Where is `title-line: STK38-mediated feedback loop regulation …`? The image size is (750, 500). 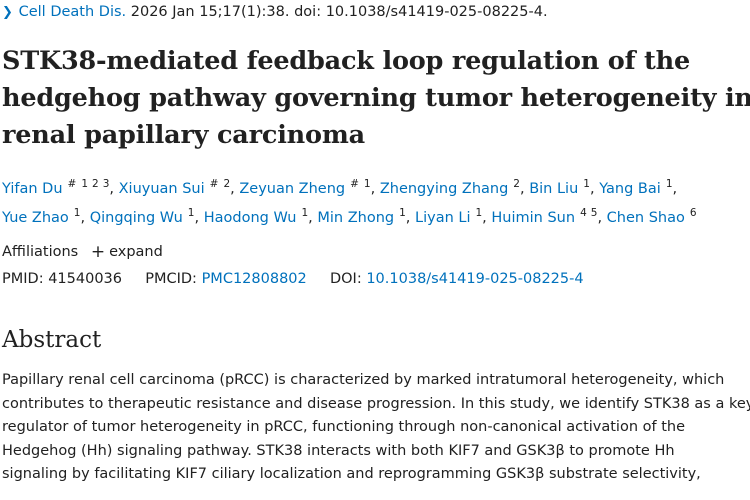
title-line: STK38-mediated feedback loop regulation … is located at coordinates (346, 61).